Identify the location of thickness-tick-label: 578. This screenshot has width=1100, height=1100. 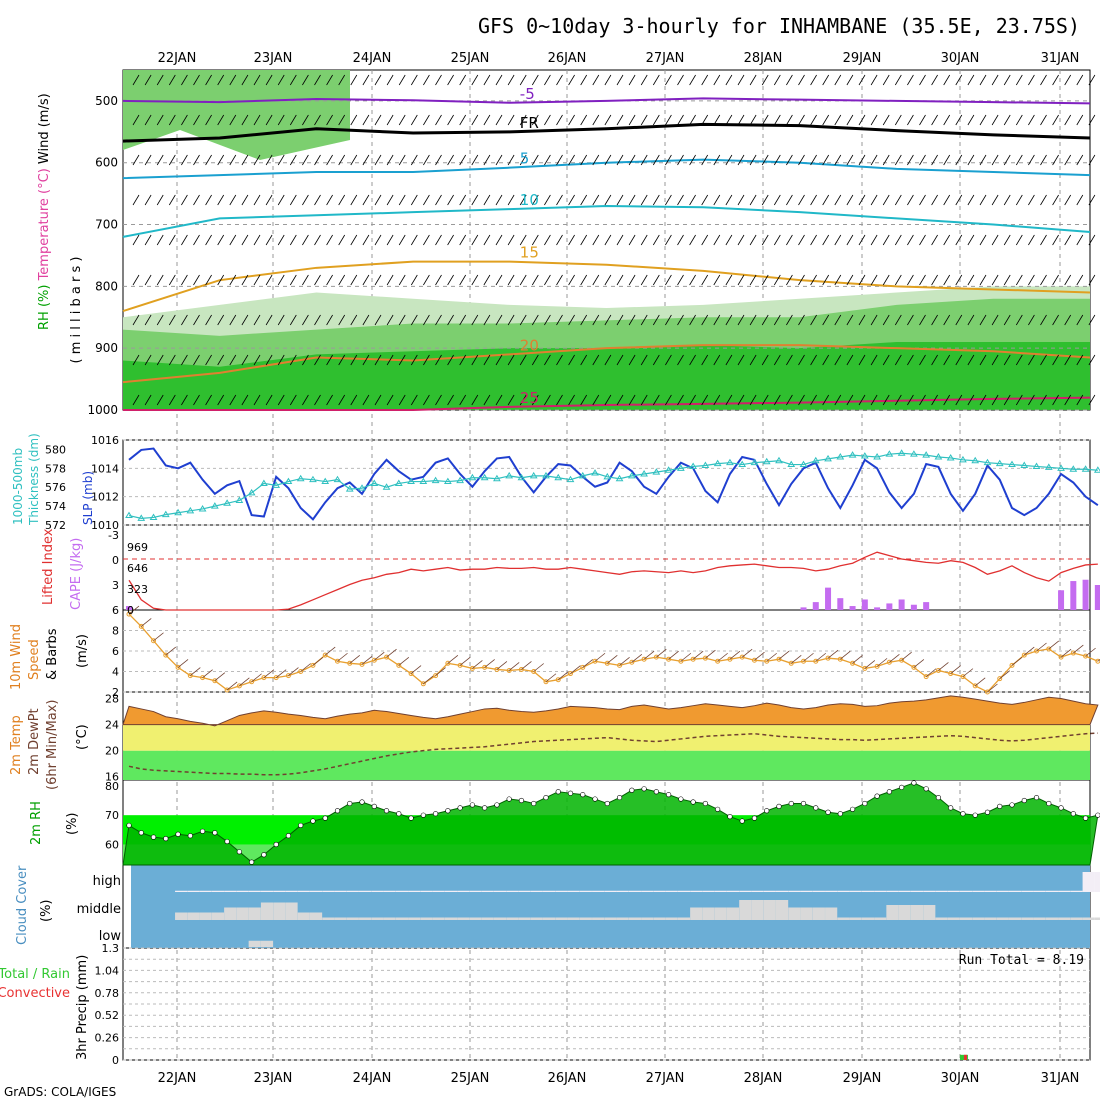
(55, 468).